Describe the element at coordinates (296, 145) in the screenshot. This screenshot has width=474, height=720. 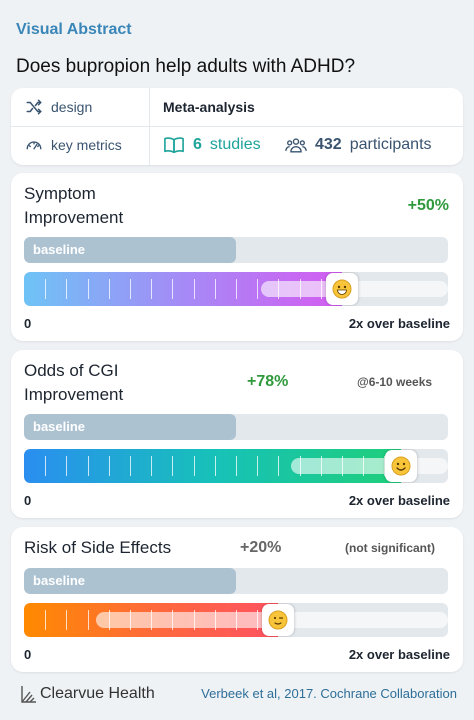
I see `people-icon` at that location.